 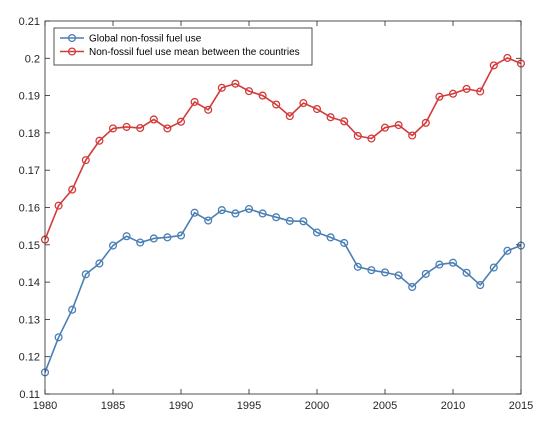 I want to click on y-tick-label: 0.11, so click(x=29, y=395).